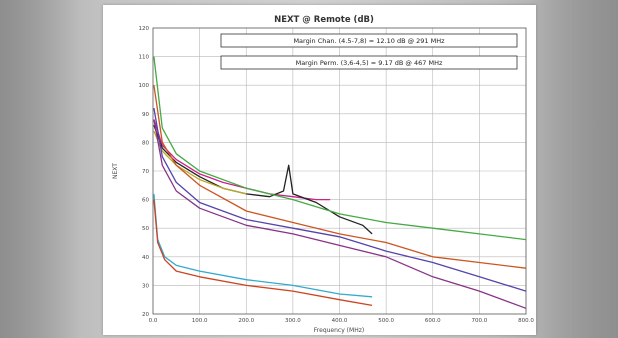 The width and height of the screenshot is (618, 338). Describe the element at coordinates (144, 86) in the screenshot. I see `y-tick-label: 100` at that location.